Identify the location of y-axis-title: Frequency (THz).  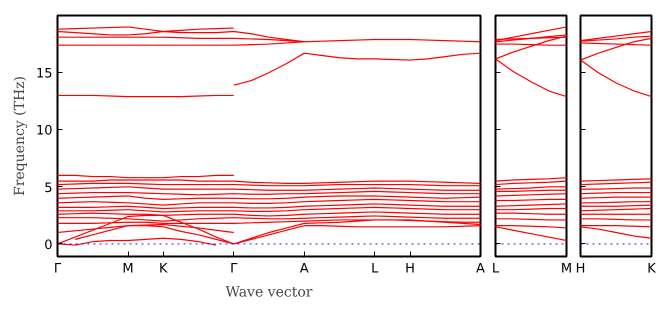
(20, 136).